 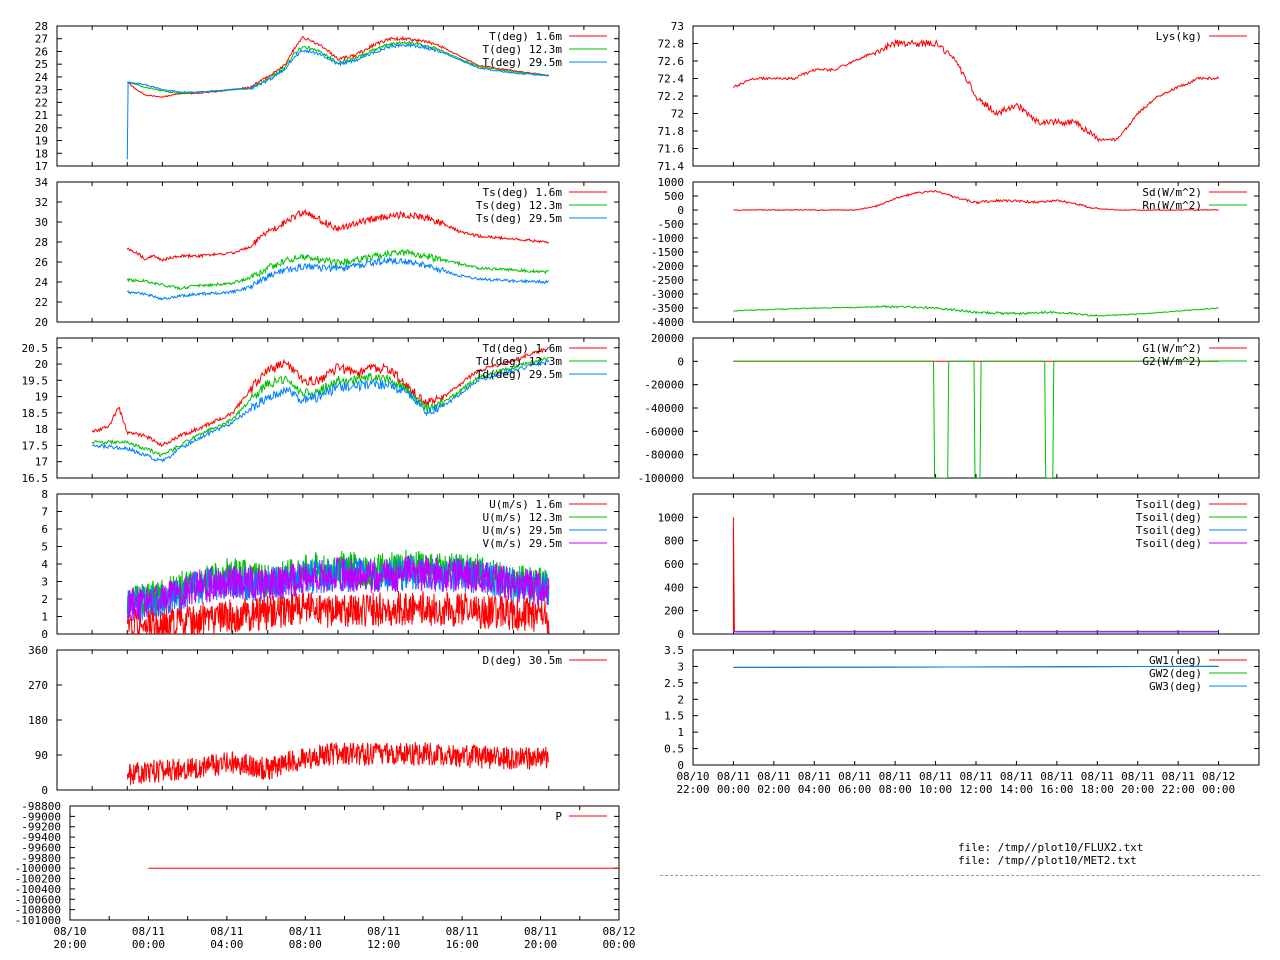 What do you see at coordinates (523, 62) in the screenshot?
I see `legend-label: T(deg) 29.5m` at bounding box center [523, 62].